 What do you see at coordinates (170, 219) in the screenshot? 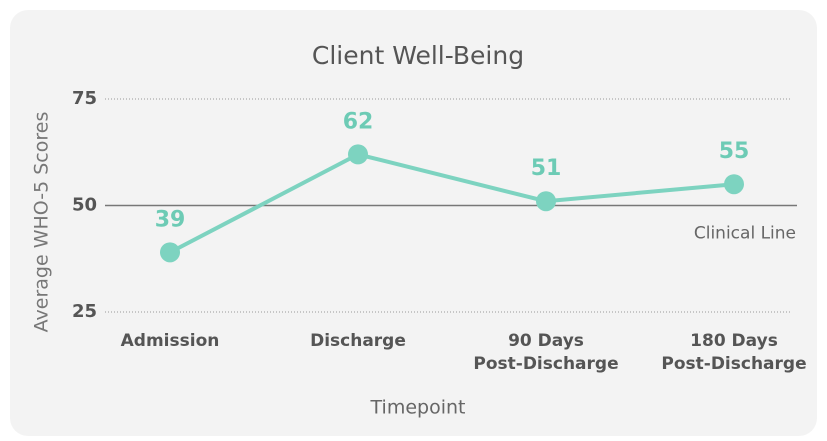
I see `data-label: 39` at bounding box center [170, 219].